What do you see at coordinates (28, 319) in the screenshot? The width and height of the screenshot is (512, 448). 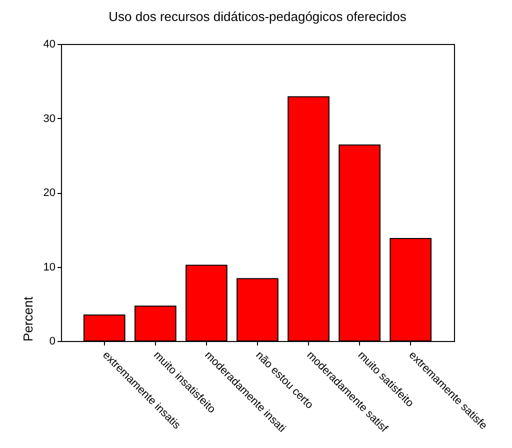 I see `y-axis-title: Percent` at bounding box center [28, 319].